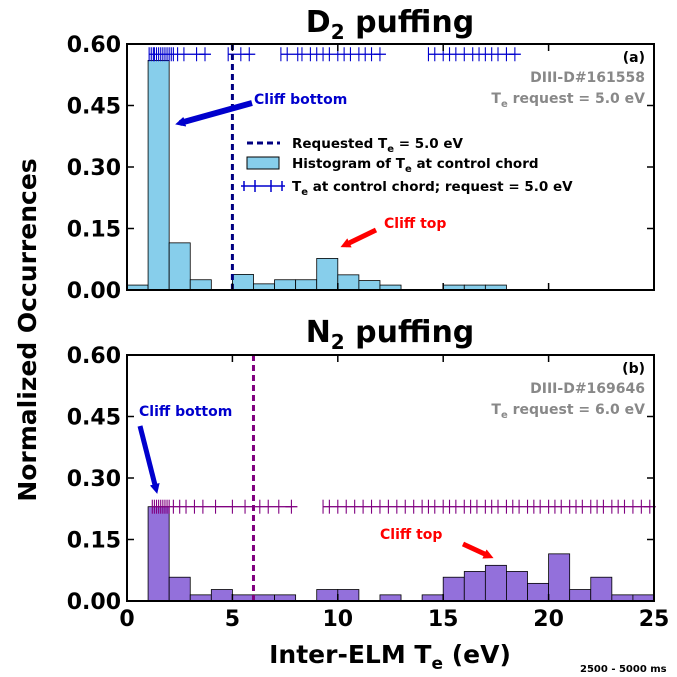 The image size is (677, 677). I want to click on legend-histogram-swatch, so click(263, 163).